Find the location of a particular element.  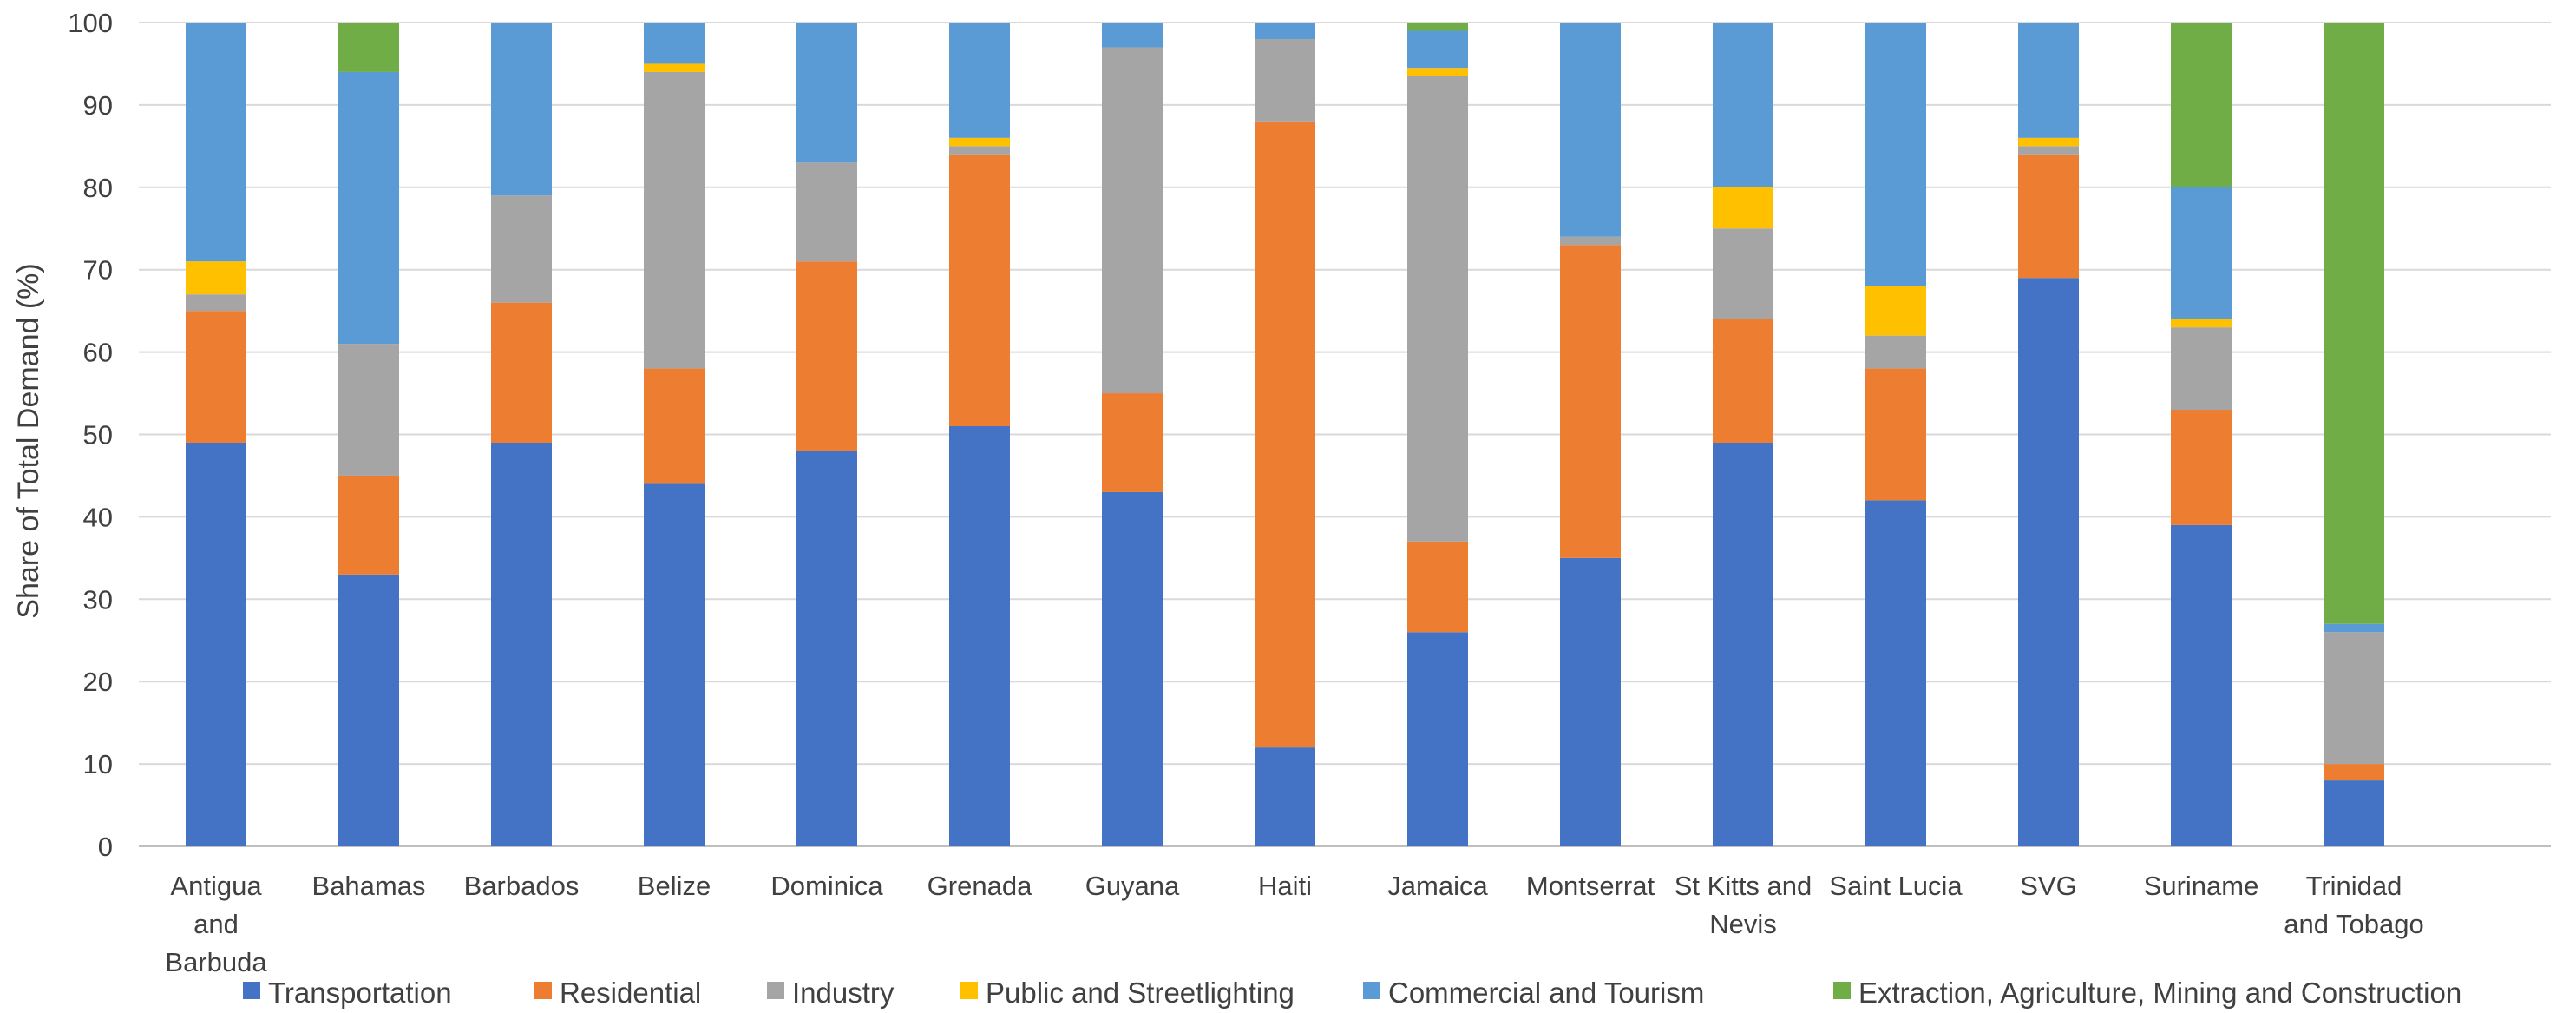

legend-label: Commercial and Tourism is located at coordinates (1546, 993).